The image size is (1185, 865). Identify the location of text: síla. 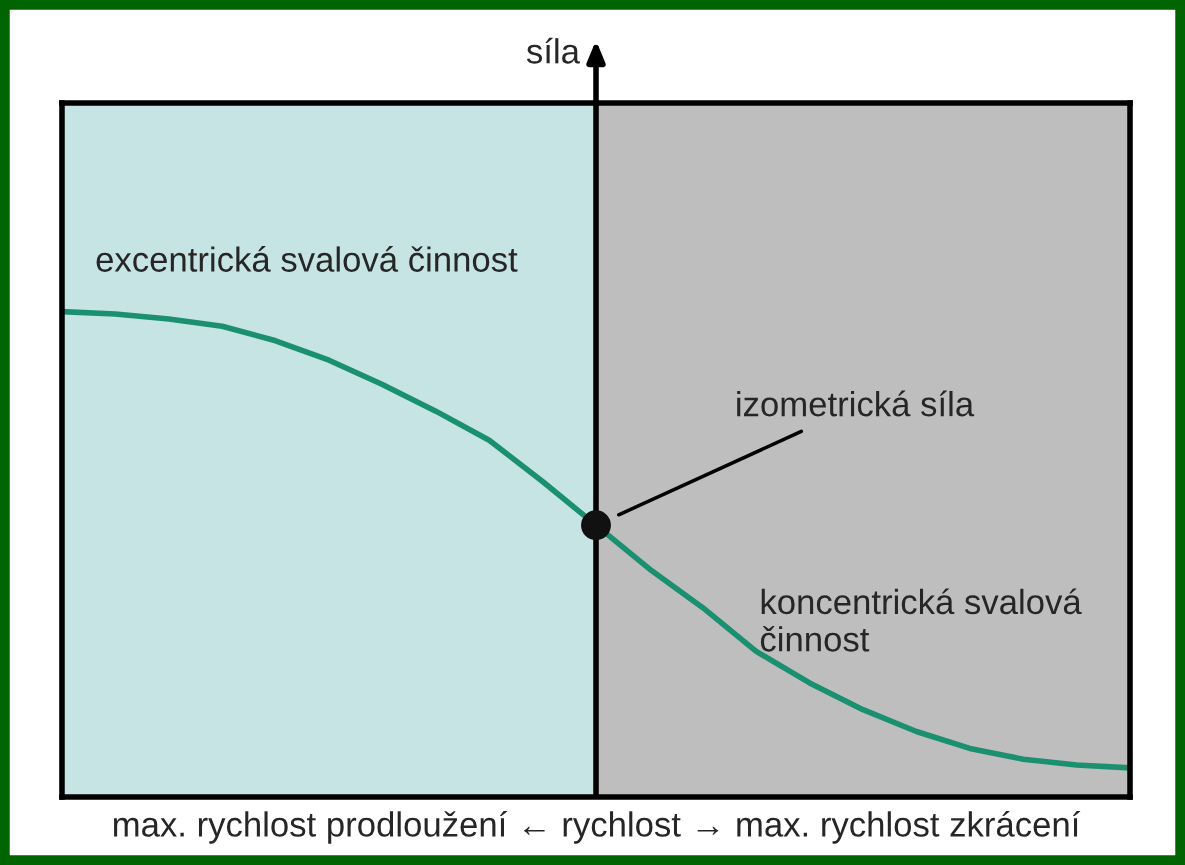
(553, 50).